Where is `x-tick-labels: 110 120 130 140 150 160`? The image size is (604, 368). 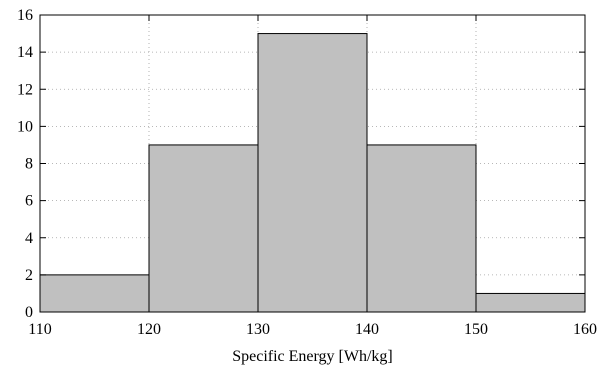 x-tick-labels: 110 120 130 140 150 160 is located at coordinates (312, 329).